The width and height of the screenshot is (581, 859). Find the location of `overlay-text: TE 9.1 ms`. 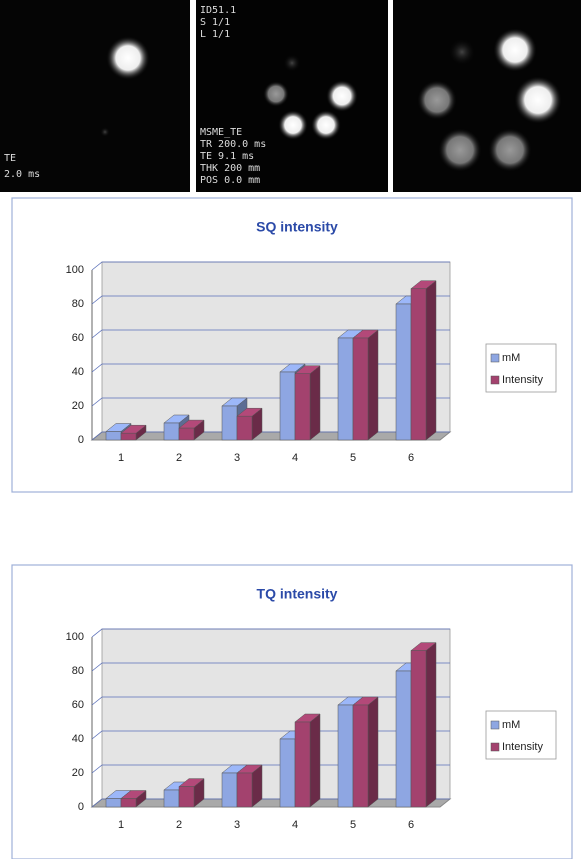

overlay-text: TE 9.1 ms is located at coordinates (227, 156).